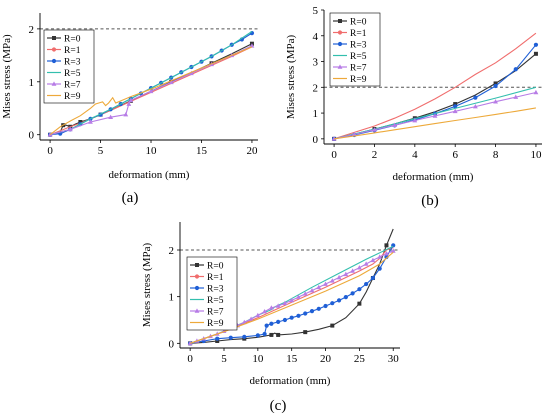 This screenshot has width=550, height=418. What do you see at coordinates (72, 62) in the screenshot?
I see `legend-label: R=3` at bounding box center [72, 62].